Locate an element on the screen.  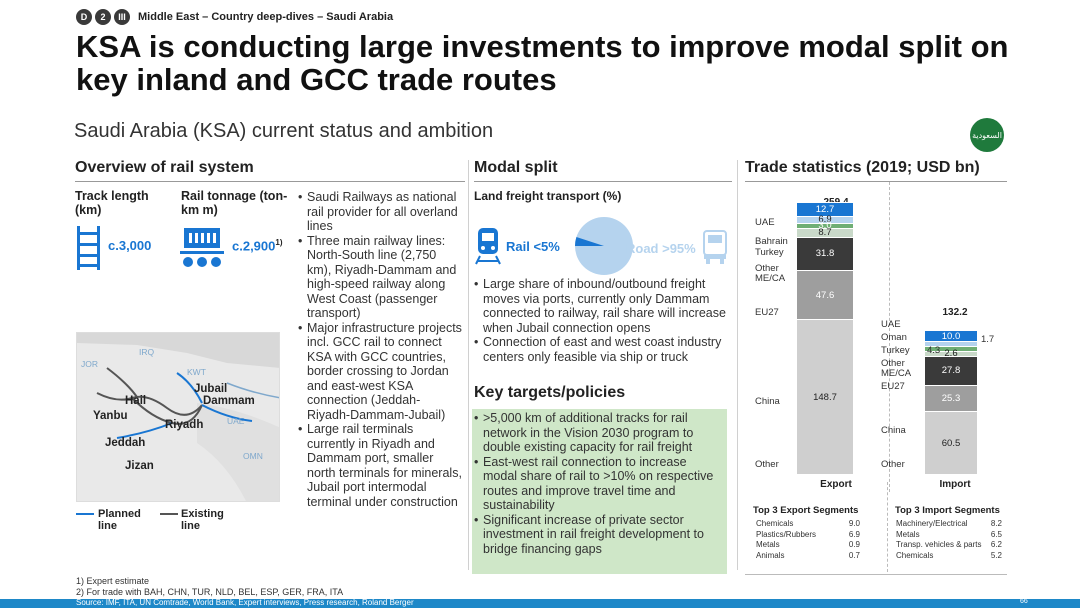
bar-value: 27.8 is located at coordinates (951, 371).